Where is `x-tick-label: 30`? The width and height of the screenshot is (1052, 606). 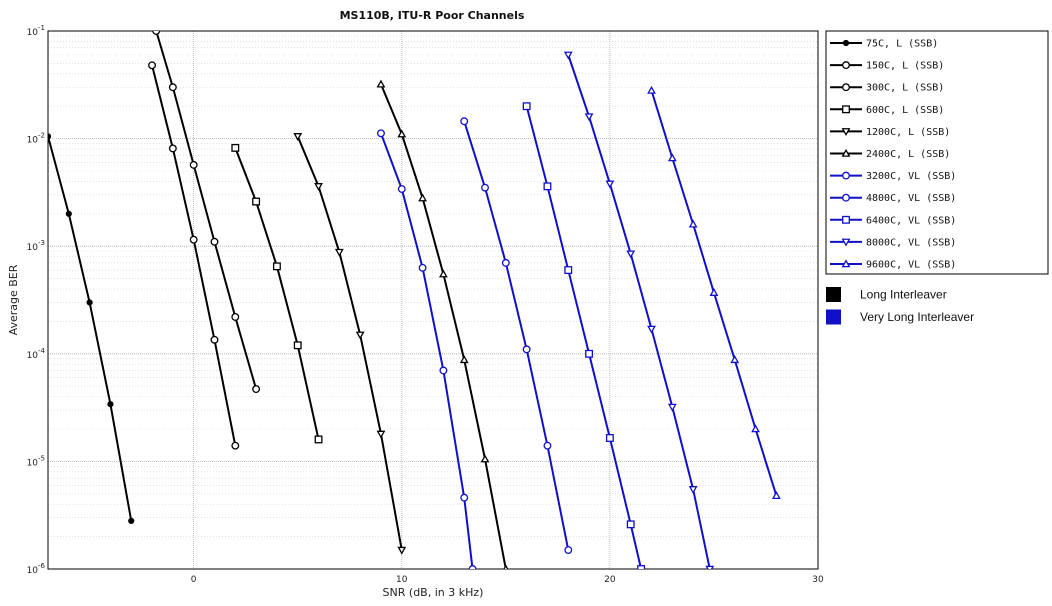
x-tick-label: 30 is located at coordinates (818, 580).